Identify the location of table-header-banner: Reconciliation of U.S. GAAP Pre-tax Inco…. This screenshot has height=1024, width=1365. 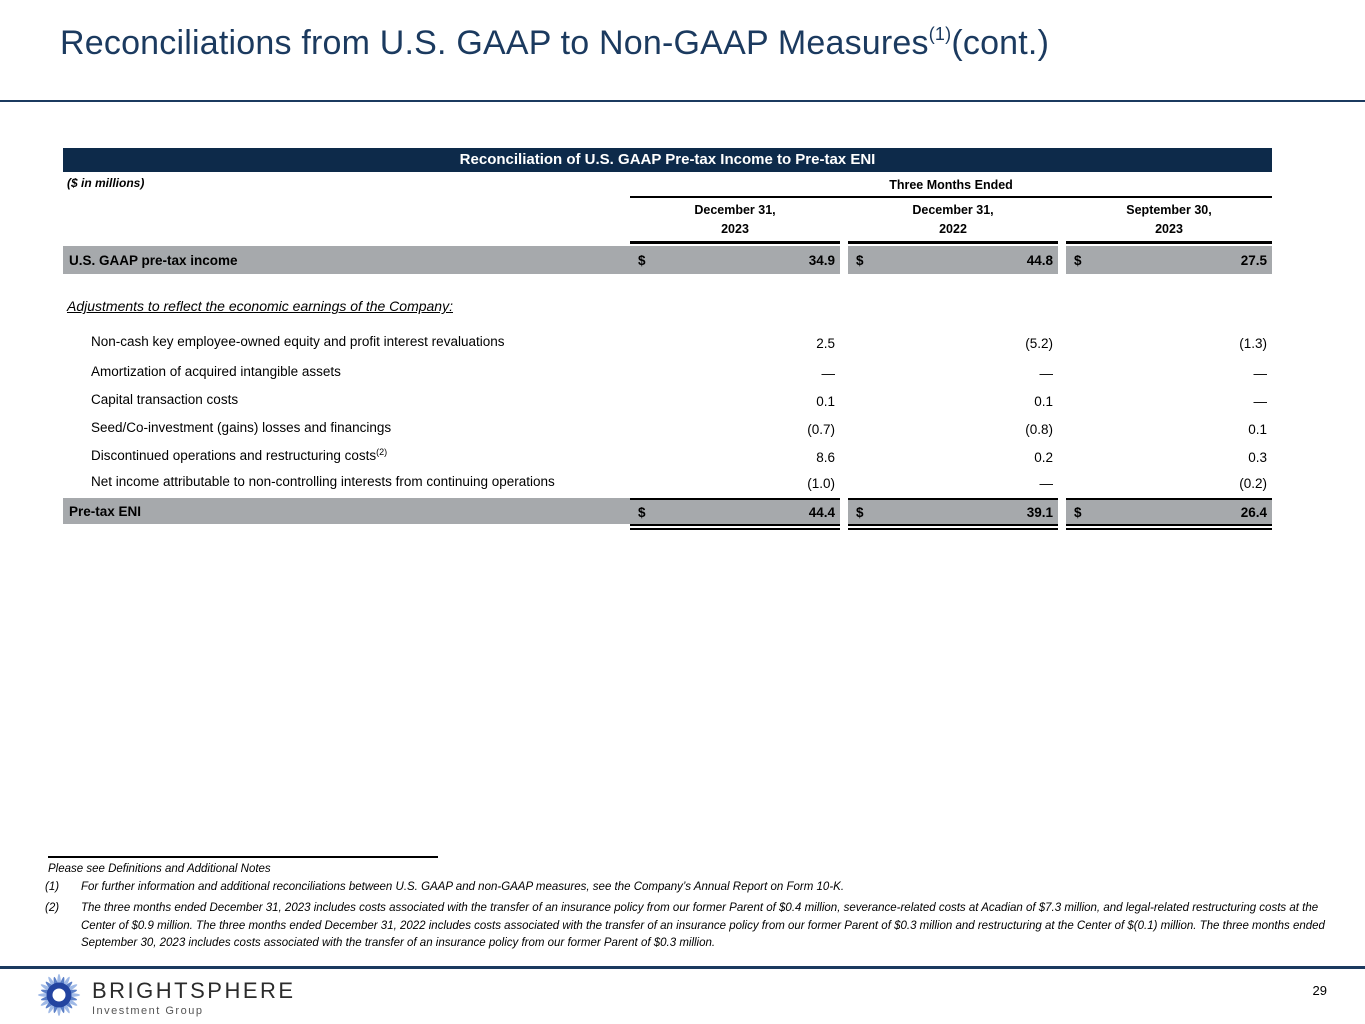
(667, 160).